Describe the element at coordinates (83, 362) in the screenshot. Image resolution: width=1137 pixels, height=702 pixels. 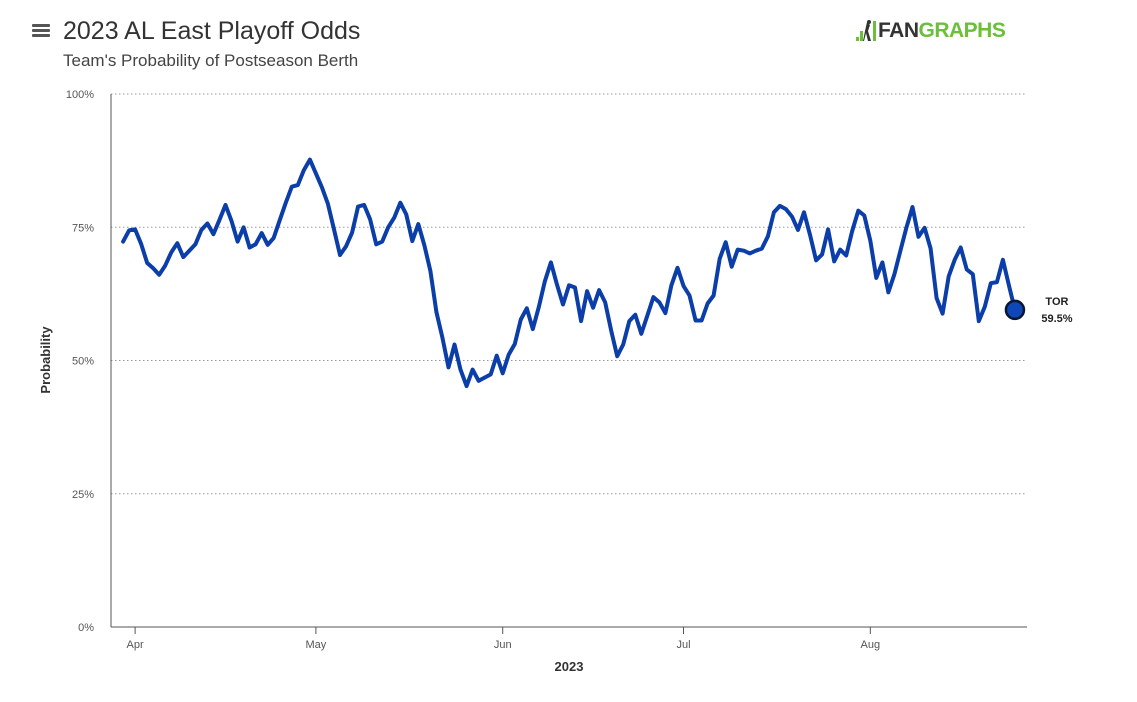
I see `y-tick-label-2: 50%` at that location.